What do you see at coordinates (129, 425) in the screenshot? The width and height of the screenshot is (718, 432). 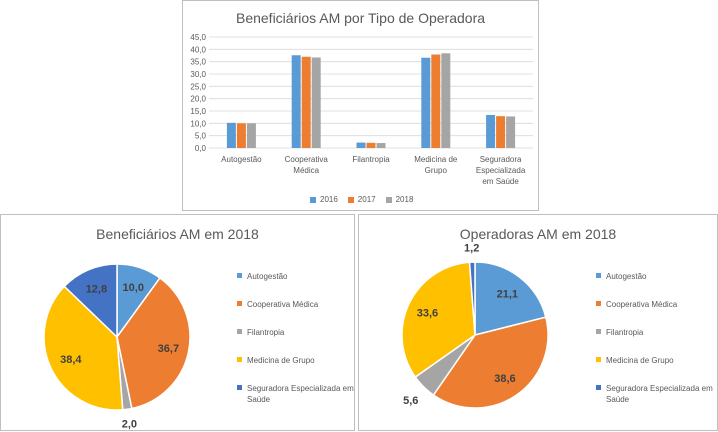 I see `data-label: 2,0` at bounding box center [129, 425].